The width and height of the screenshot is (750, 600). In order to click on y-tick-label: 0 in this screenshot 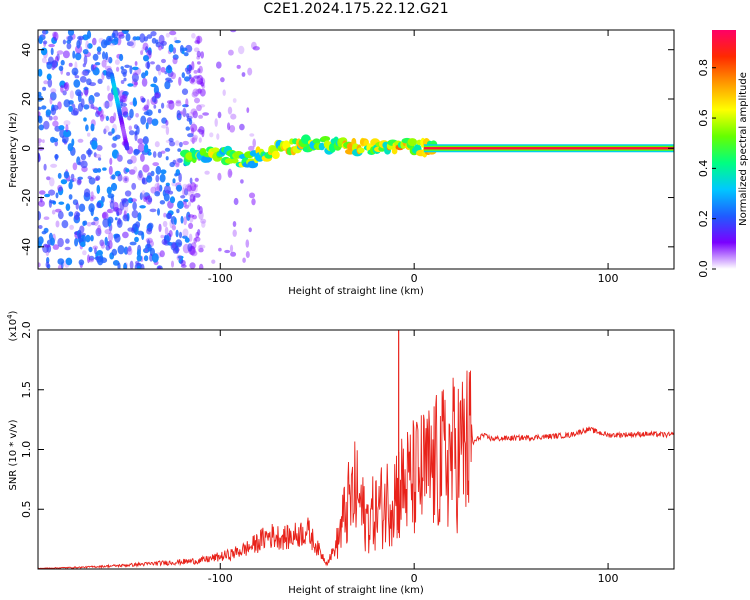, I will do `click(26, 148)`.